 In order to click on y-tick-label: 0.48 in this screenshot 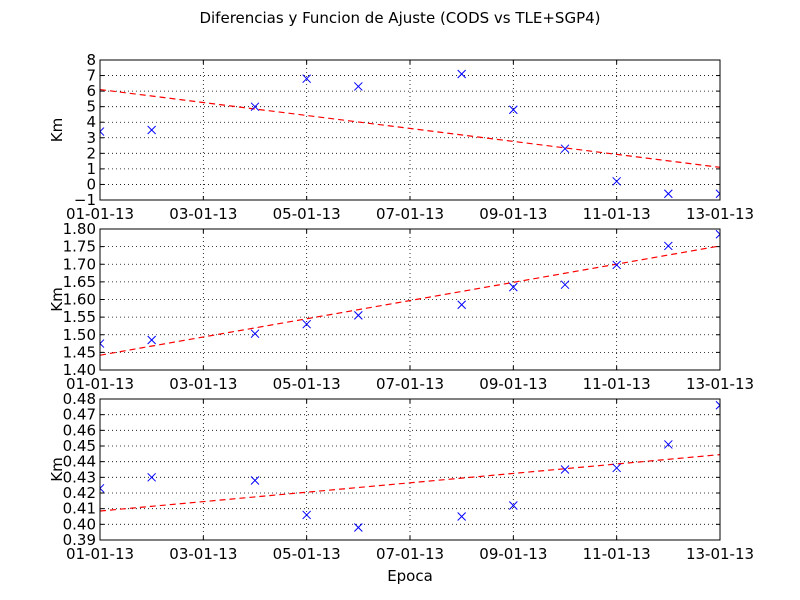, I will do `click(79, 399)`.